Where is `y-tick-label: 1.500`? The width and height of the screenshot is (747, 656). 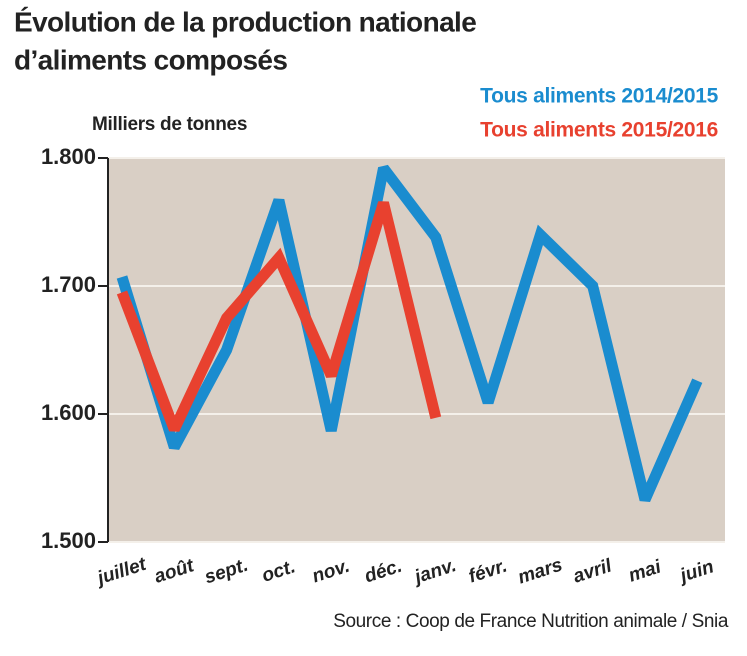 y-tick-label: 1.500 is located at coordinates (68, 540).